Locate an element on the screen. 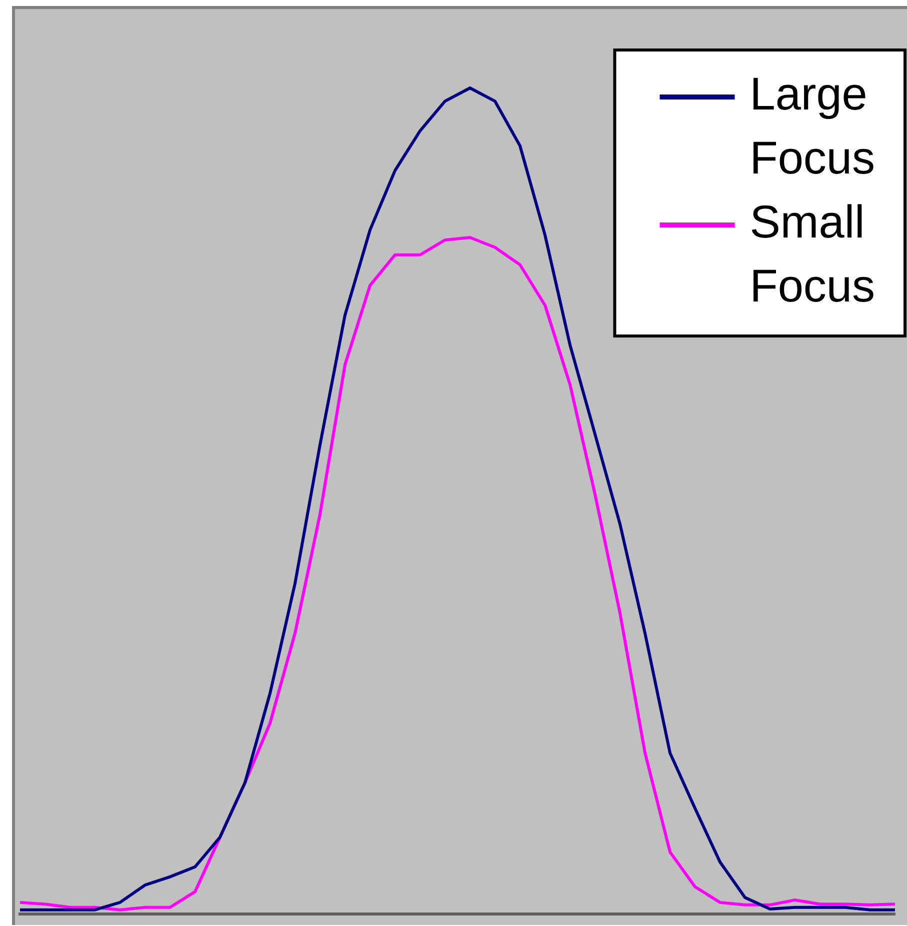 The height and width of the screenshot is (926, 907). legend-label: Large Focus is located at coordinates (812, 126).